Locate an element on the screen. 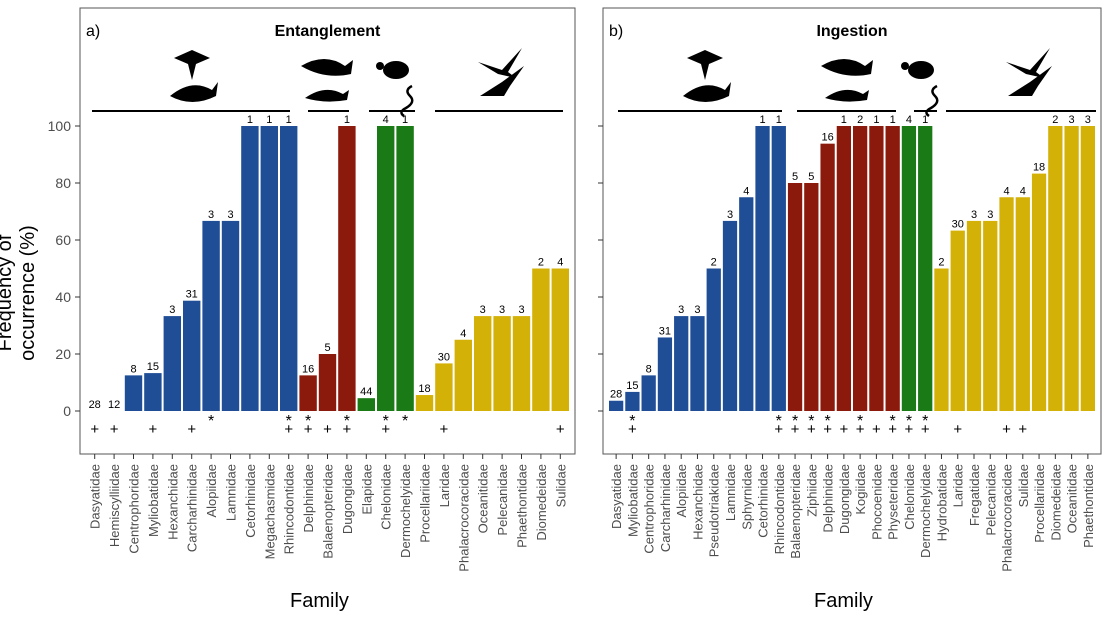 The image size is (1108, 633). n-label: 8 is located at coordinates (649, 369).